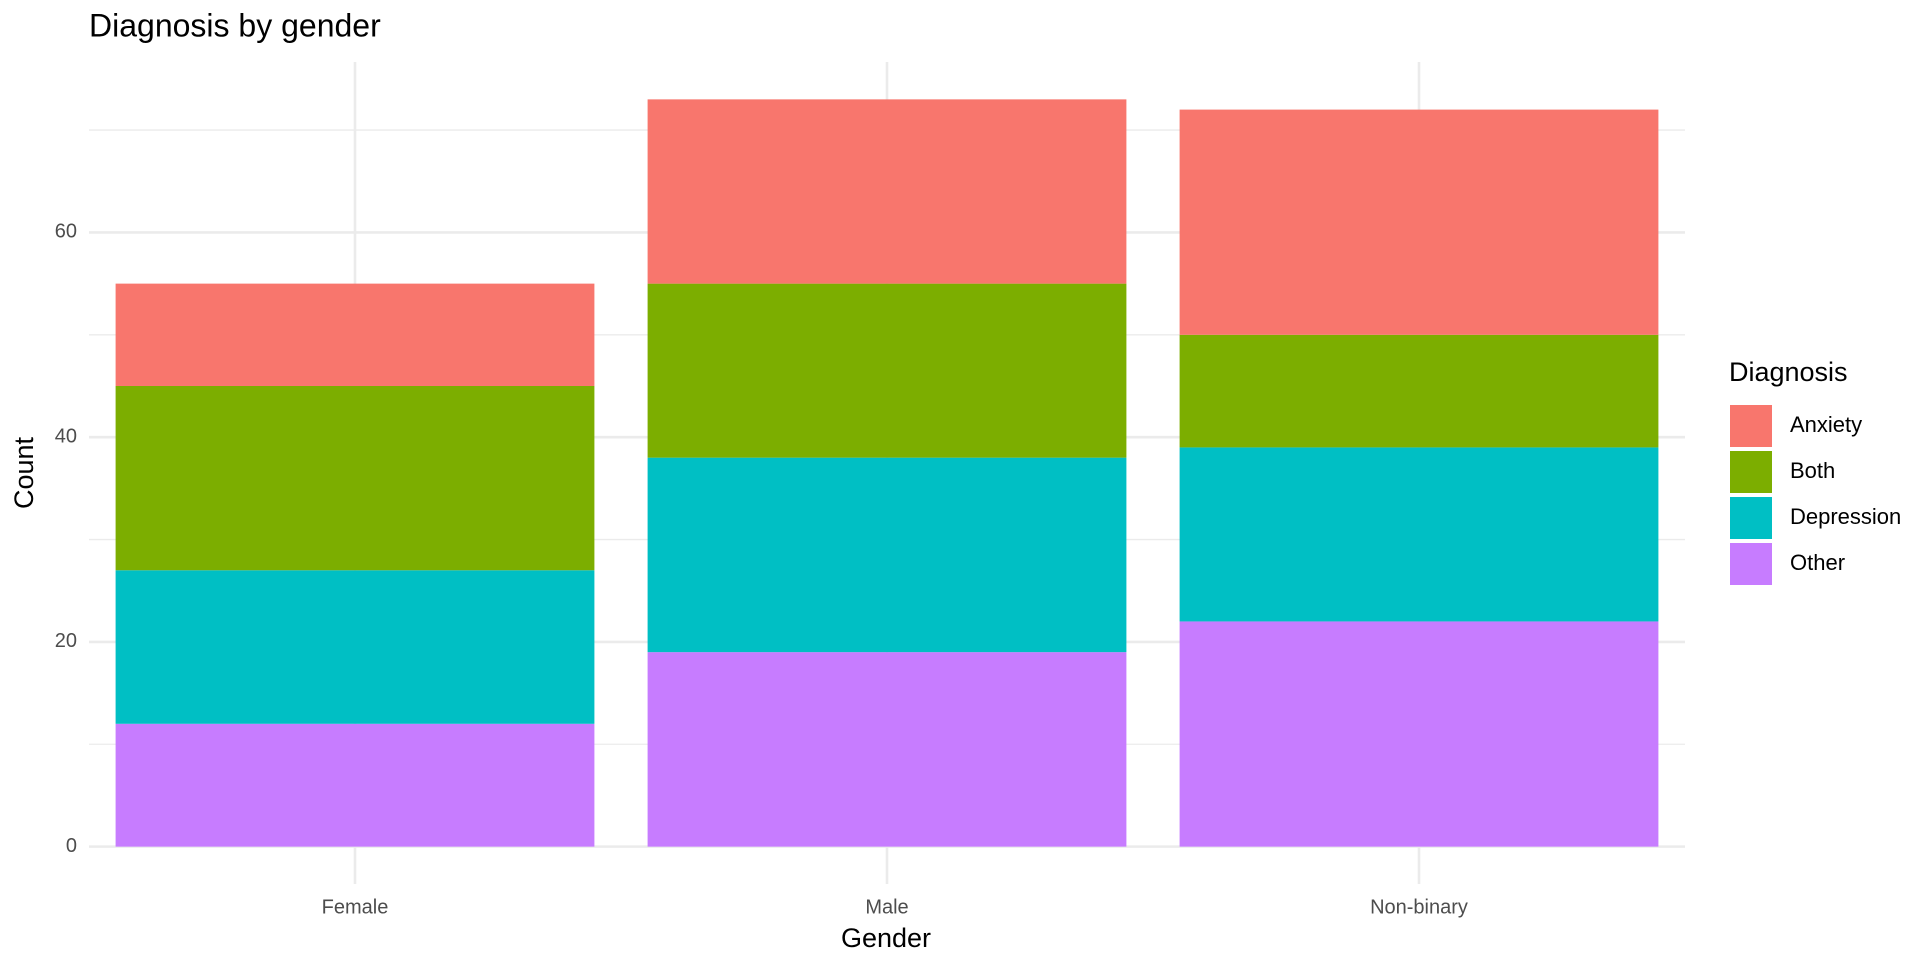 The height and width of the screenshot is (960, 1920). Describe the element at coordinates (1817, 562) in the screenshot. I see `legend-label: Other` at that location.